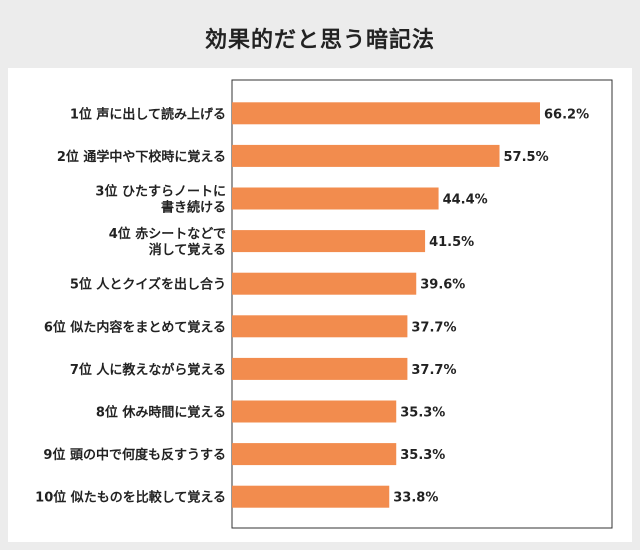  Describe the element at coordinates (433, 327) in the screenshot. I see `value-label-6: 37.7%` at that location.